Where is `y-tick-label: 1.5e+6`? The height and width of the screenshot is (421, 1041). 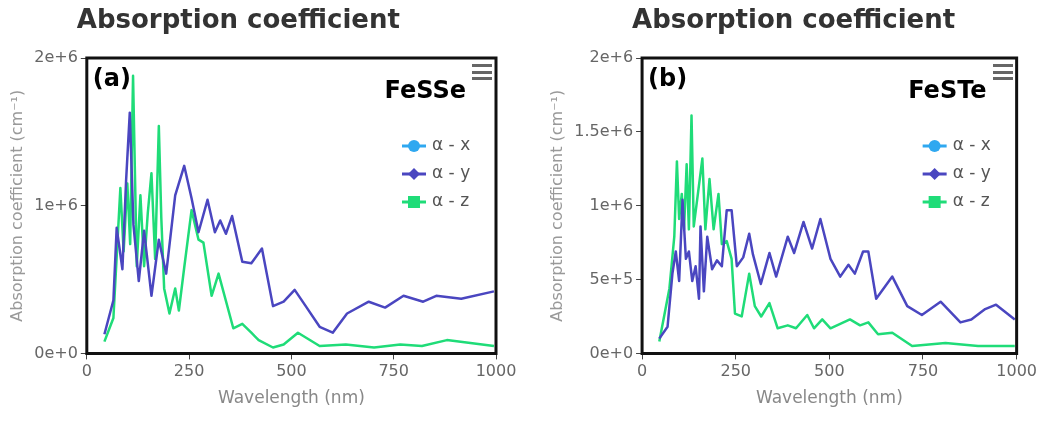
y-tick-label: 1.5e+6 is located at coordinates (604, 131).